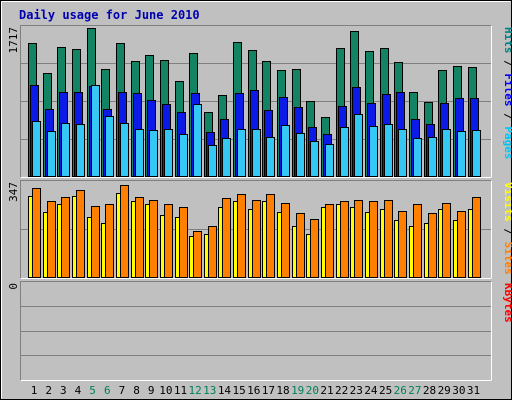  Describe the element at coordinates (136, 390) in the screenshot. I see `x-tick-label: 8` at that location.